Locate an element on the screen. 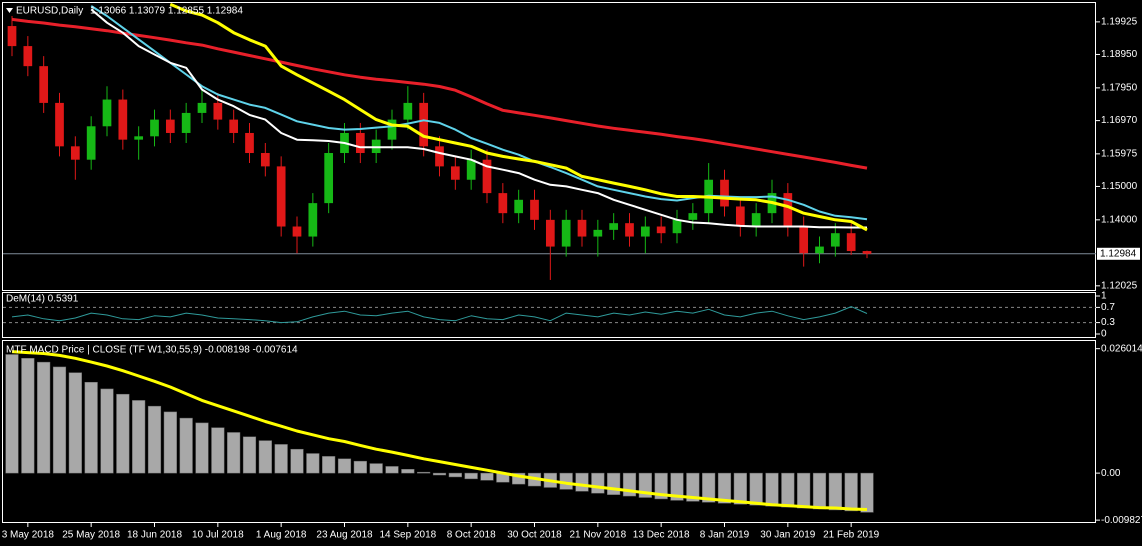 The height and width of the screenshot is (546, 1142). x-tick-label: 1 Aug 2018 is located at coordinates (281, 535).